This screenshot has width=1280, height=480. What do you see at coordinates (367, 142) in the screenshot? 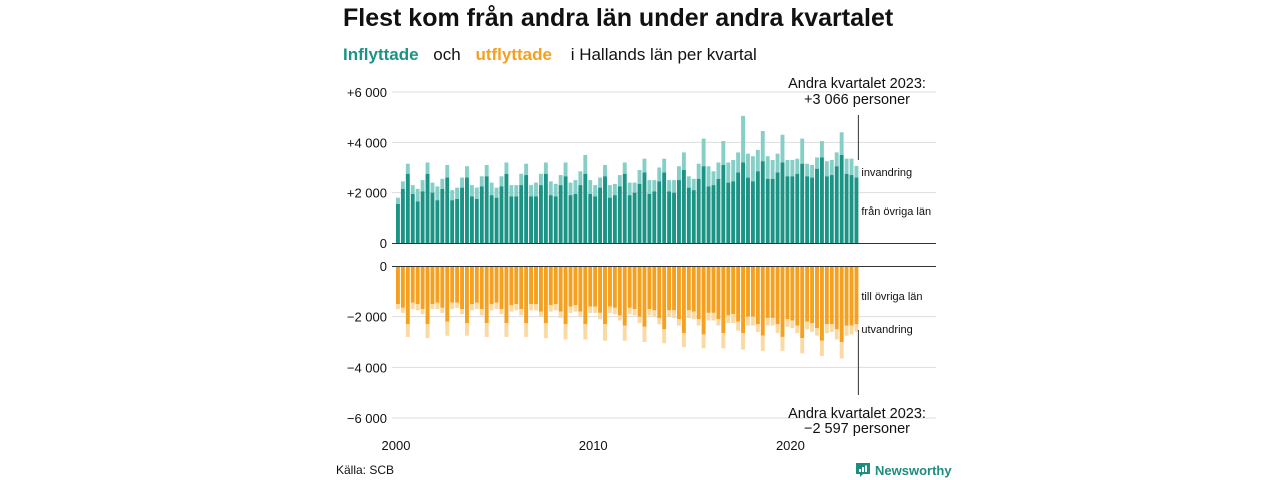
I see `y-tick-inflow: +4 000` at bounding box center [367, 142].